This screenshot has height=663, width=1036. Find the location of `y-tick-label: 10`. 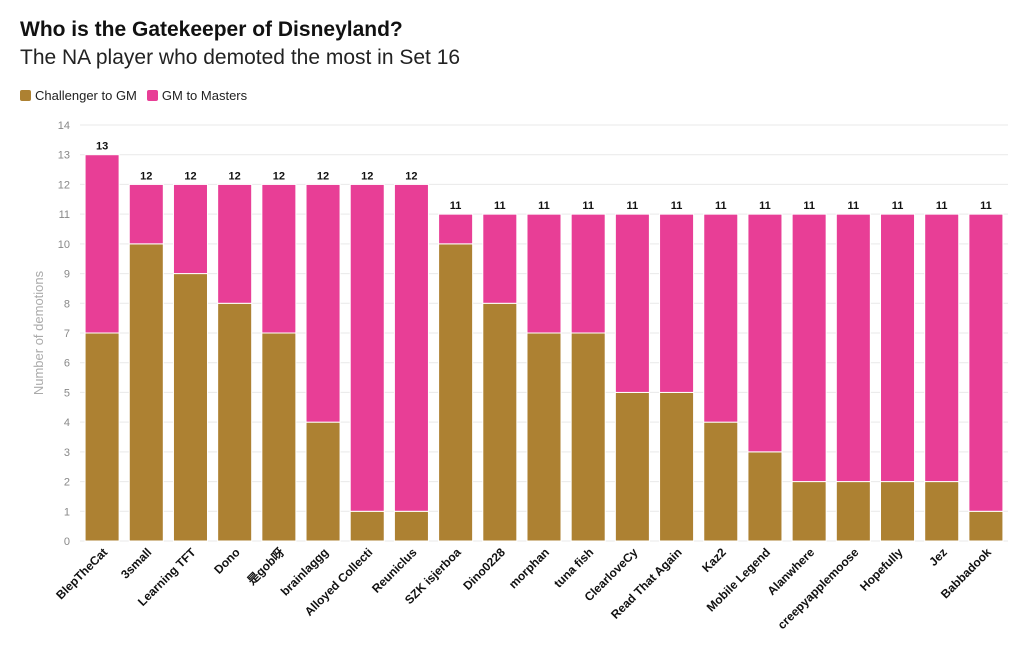

y-tick-label: 10 is located at coordinates (64, 245).